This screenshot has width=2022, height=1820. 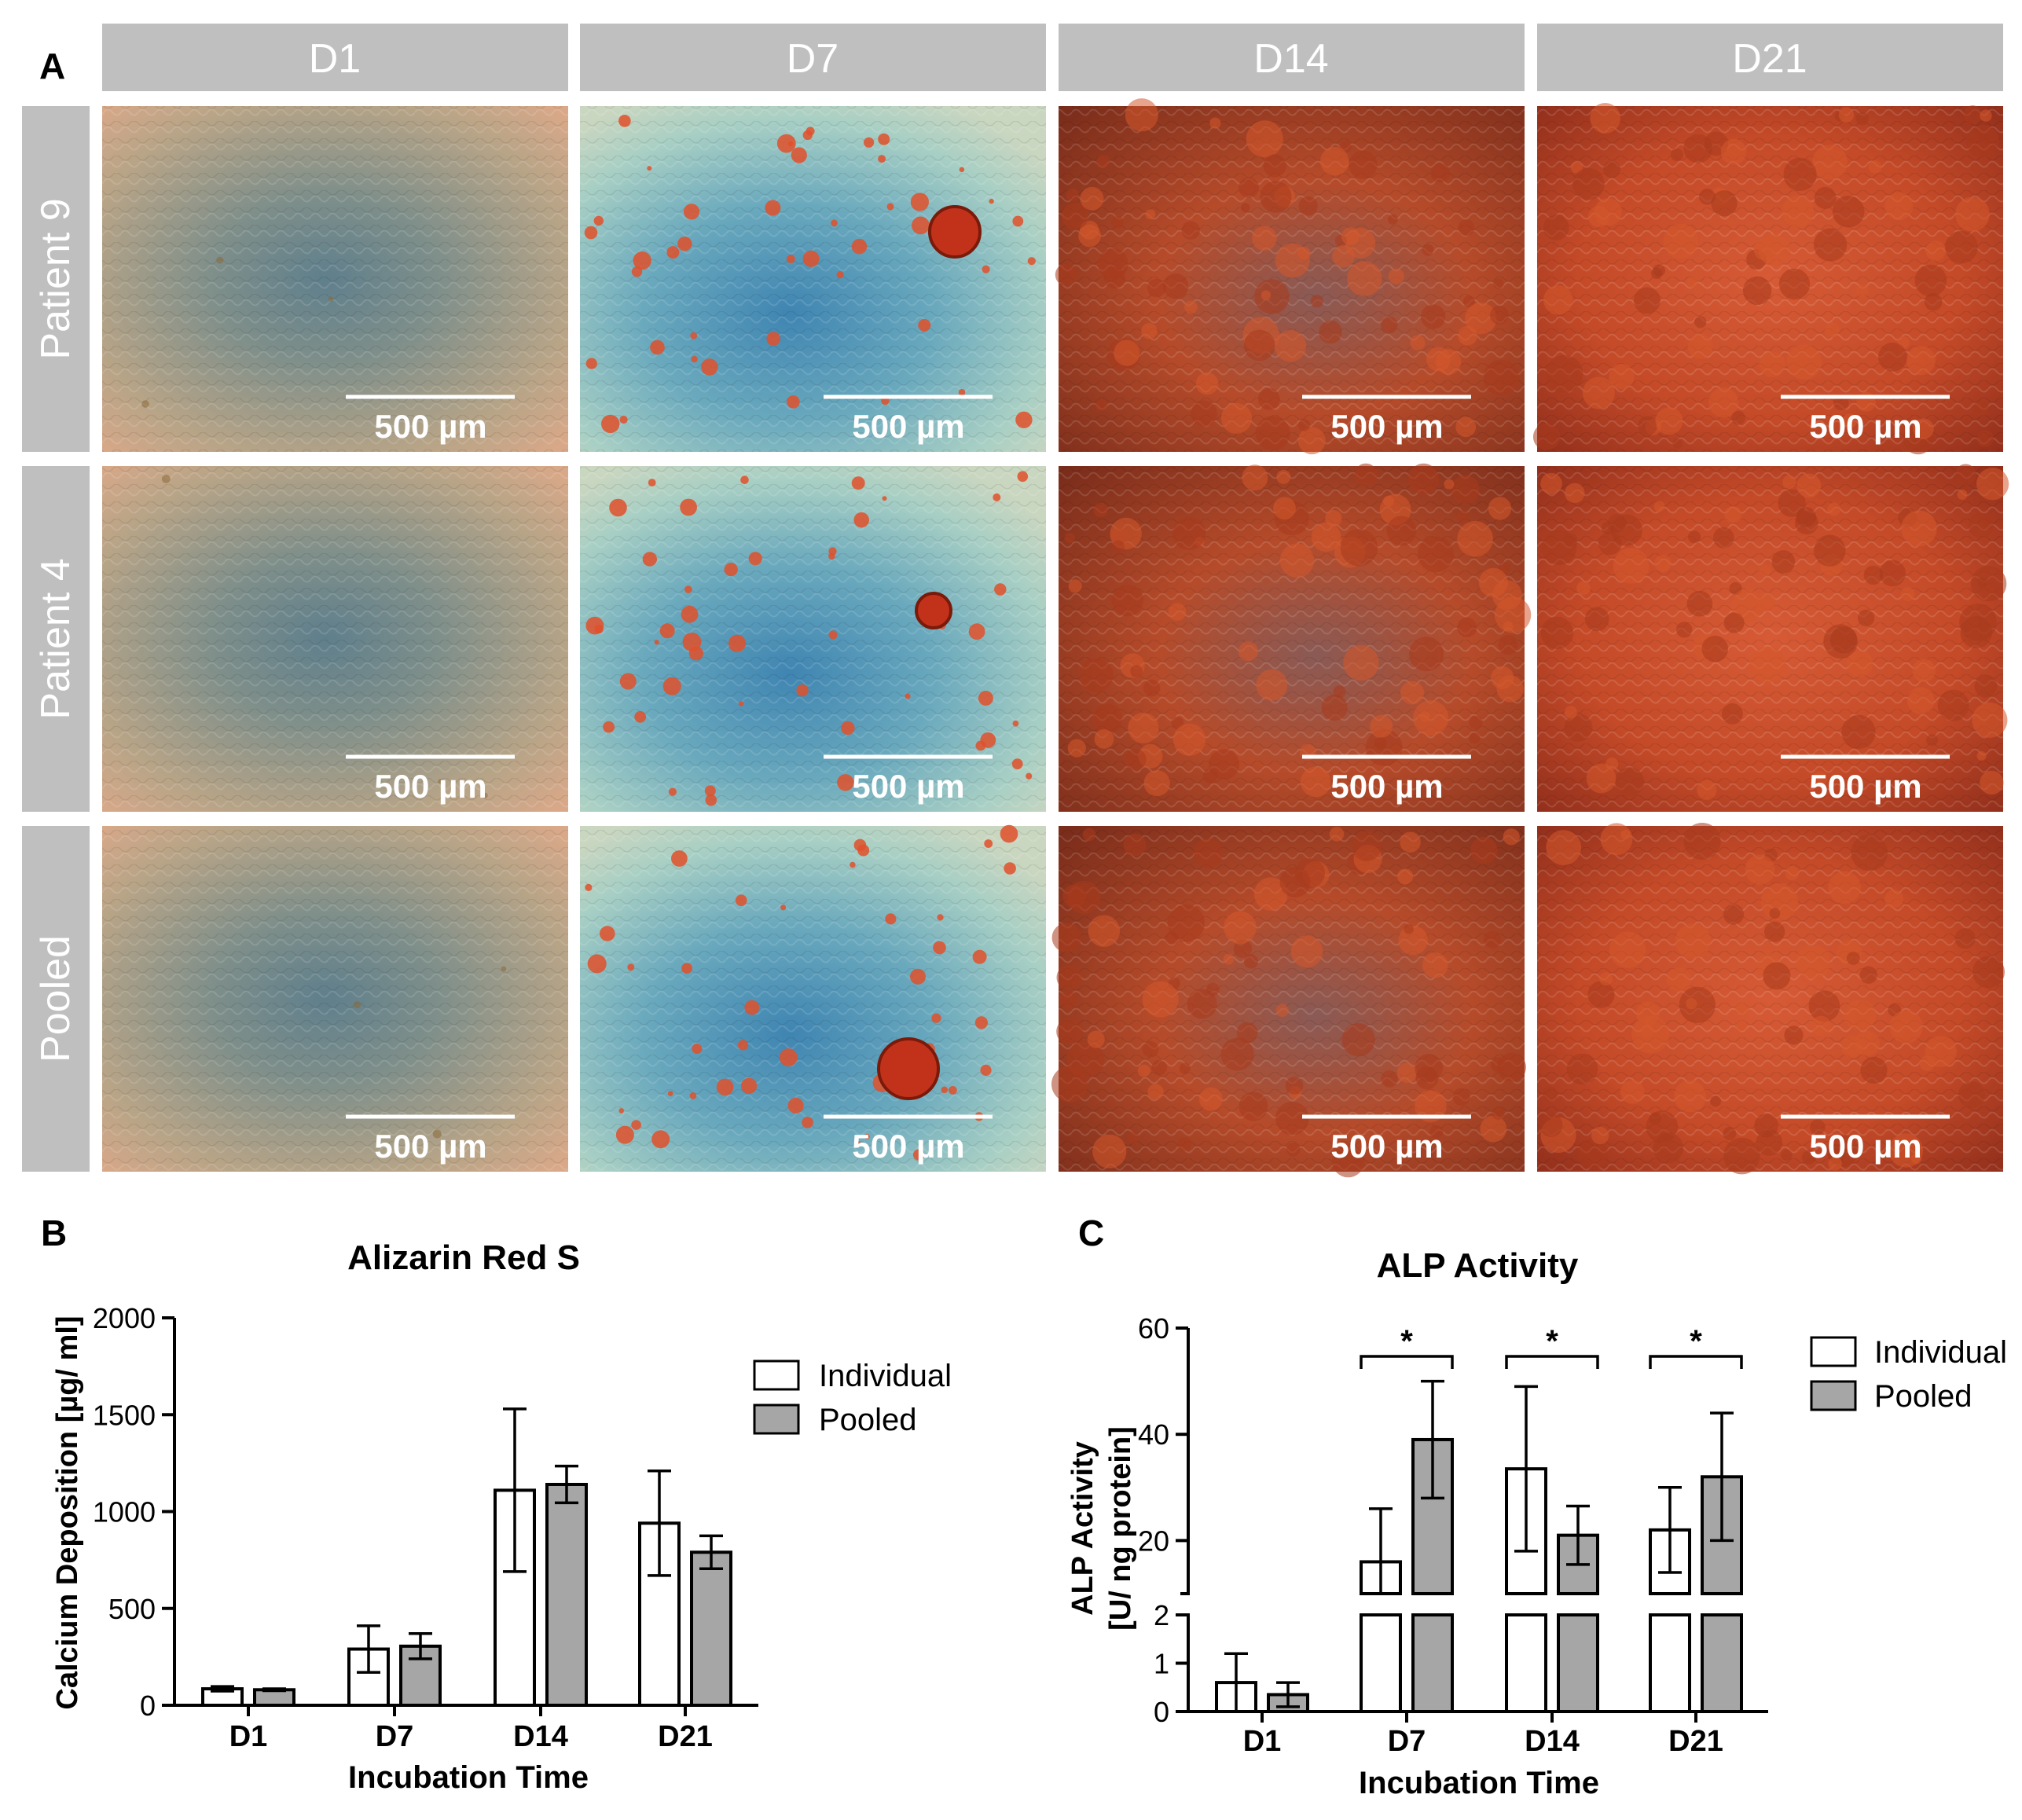 What do you see at coordinates (1771, 999) in the screenshot?
I see `micrograph-pooled-d21: 500 µm` at bounding box center [1771, 999].